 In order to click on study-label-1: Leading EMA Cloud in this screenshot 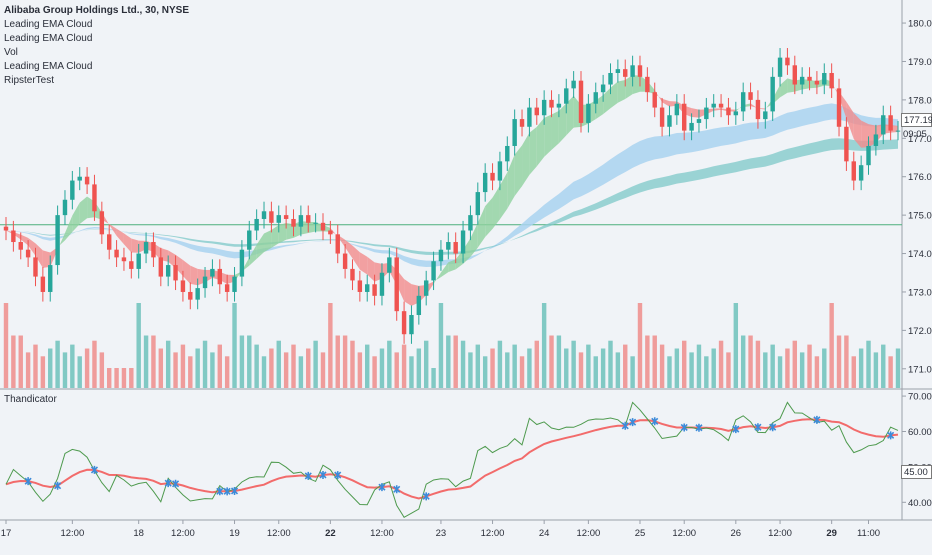, I will do `click(48, 24)`.